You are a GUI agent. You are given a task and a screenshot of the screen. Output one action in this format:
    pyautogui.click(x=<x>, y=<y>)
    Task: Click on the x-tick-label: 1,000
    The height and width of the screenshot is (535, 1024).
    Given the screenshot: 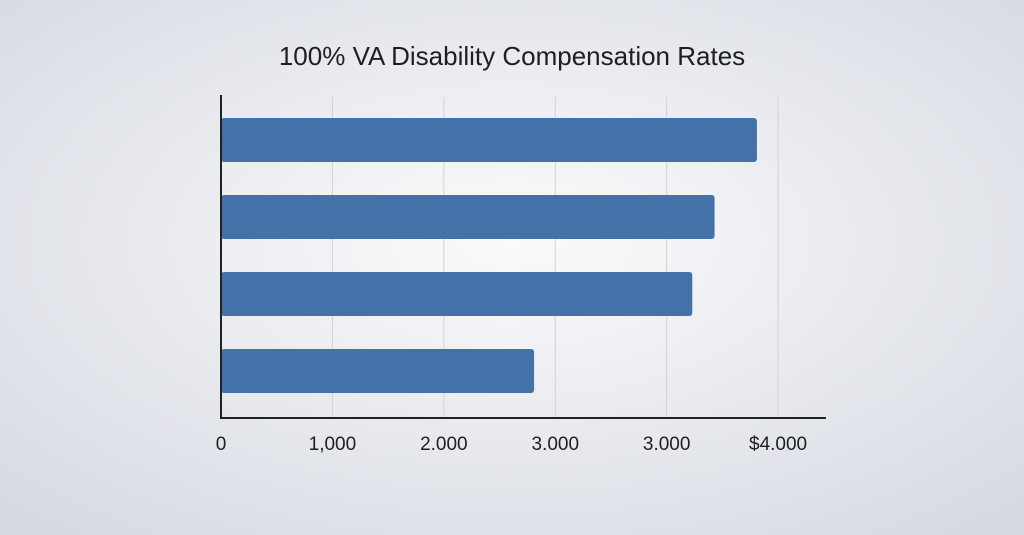 What is the action you would take?
    pyautogui.click(x=333, y=444)
    